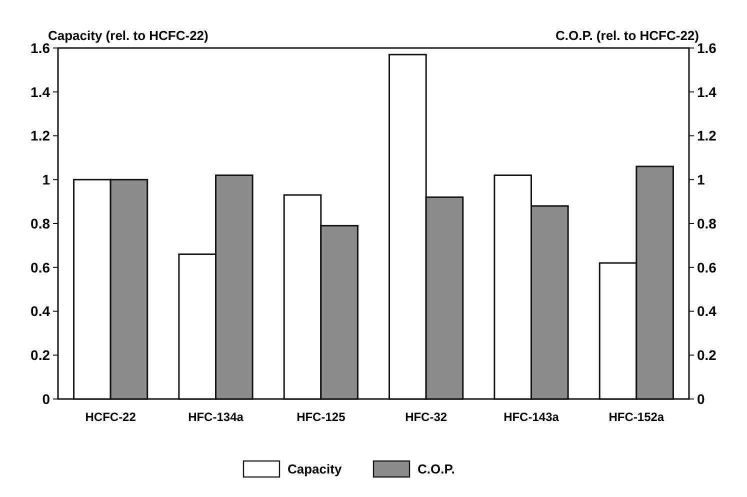 The width and height of the screenshot is (747, 497). I want to click on y2-tick-label: 1.4, so click(707, 92).